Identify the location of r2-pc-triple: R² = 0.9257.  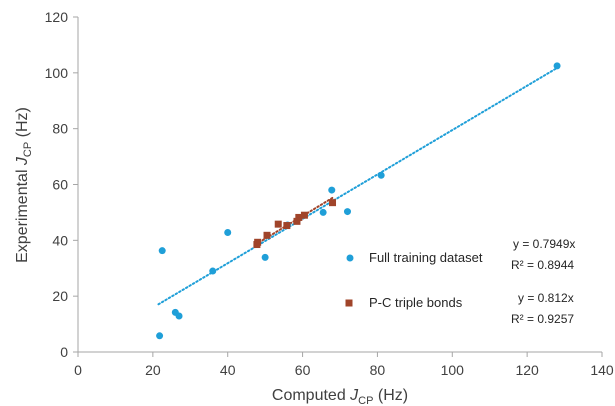
(542, 319).